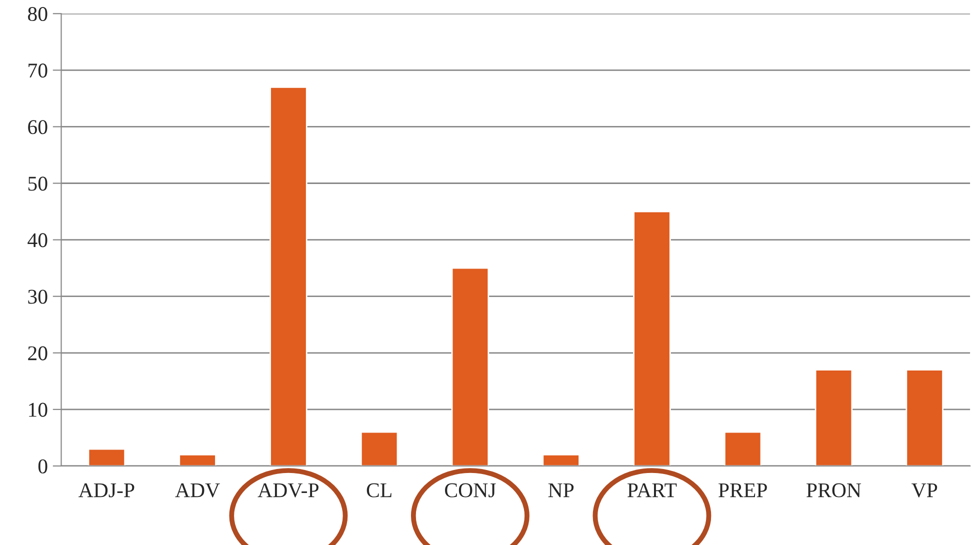  What do you see at coordinates (38, 71) in the screenshot?
I see `y-tick-label: 70` at bounding box center [38, 71].